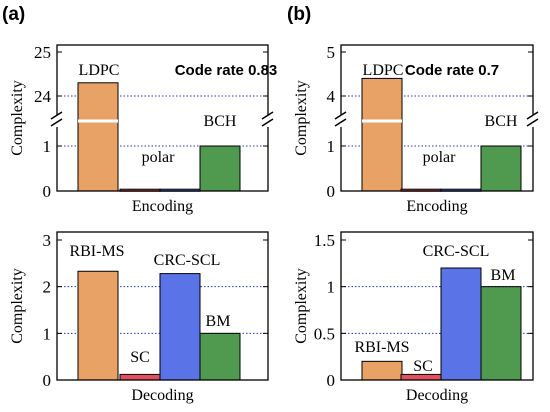 Image resolution: width=550 pixels, height=412 pixels. What do you see at coordinates (299, 14) in the screenshot?
I see `panel-label-b: (b)` at bounding box center [299, 14].